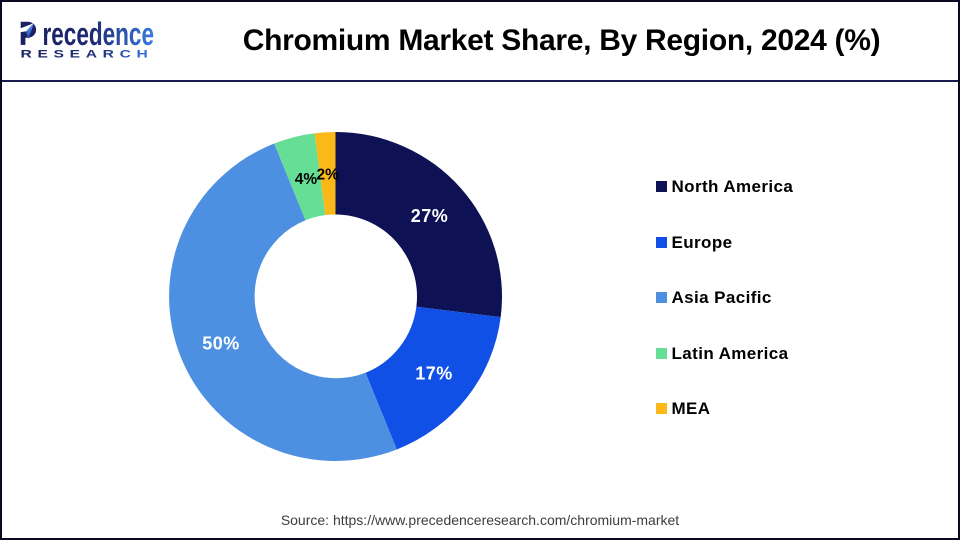  Describe the element at coordinates (306, 179) in the screenshot. I see `svg-text: 4%` at that location.